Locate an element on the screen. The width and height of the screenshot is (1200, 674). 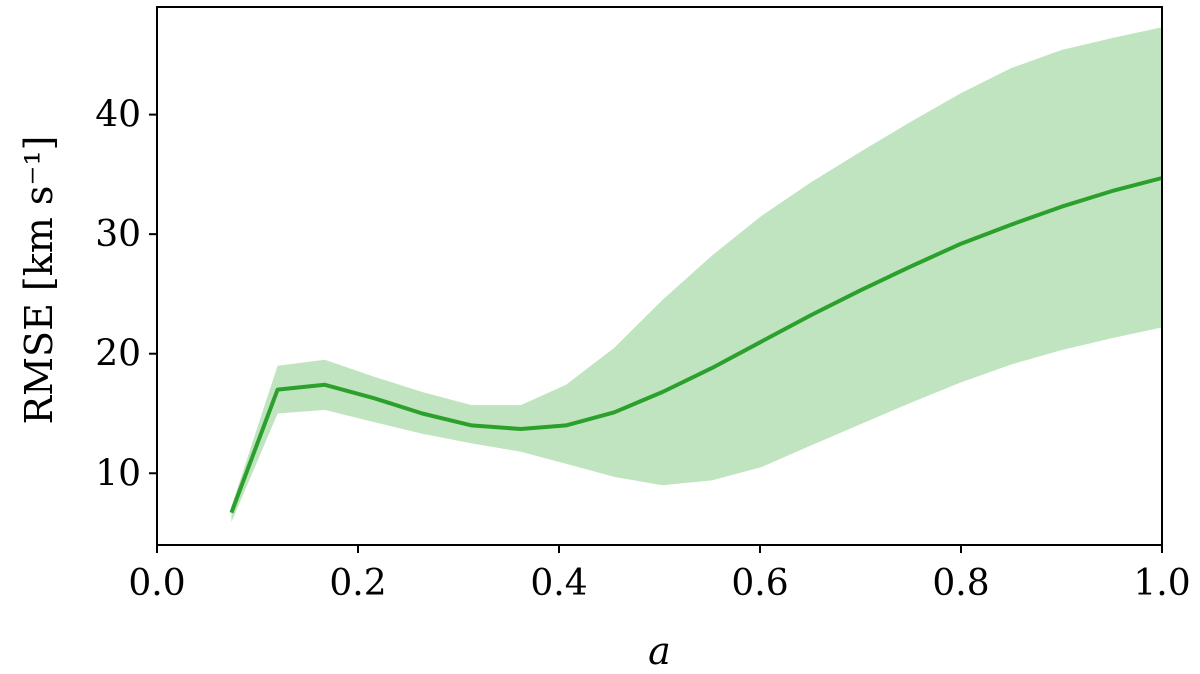
y-axis-label: RMSE [km s⁻¹] is located at coordinates (39, 280).